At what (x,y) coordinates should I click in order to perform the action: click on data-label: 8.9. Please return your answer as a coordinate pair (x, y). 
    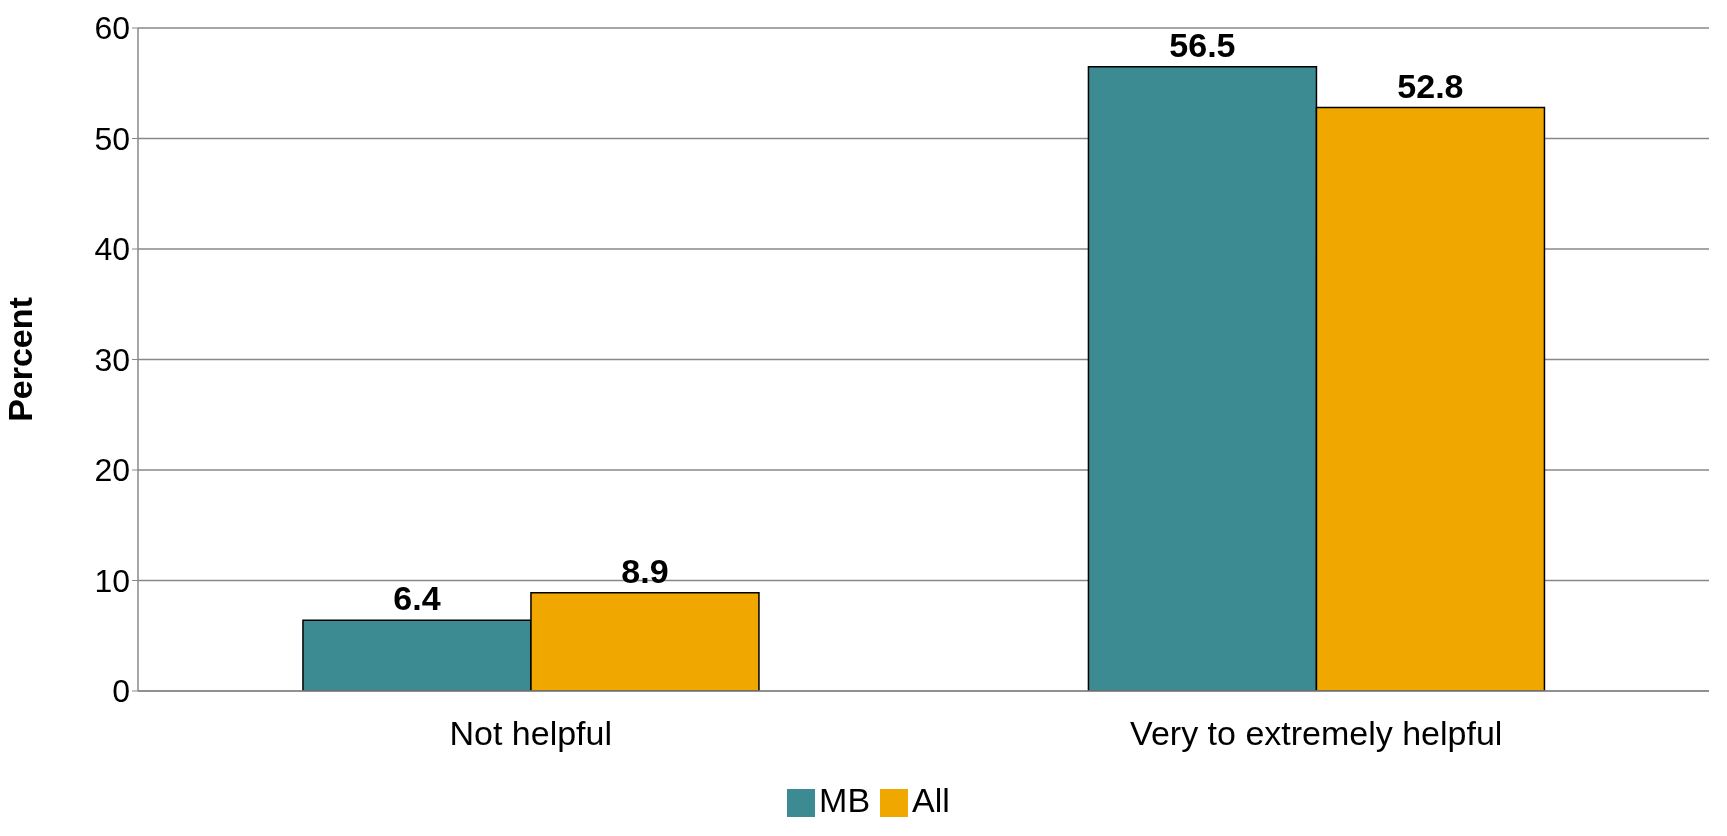
    Looking at the image, I should click on (645, 570).